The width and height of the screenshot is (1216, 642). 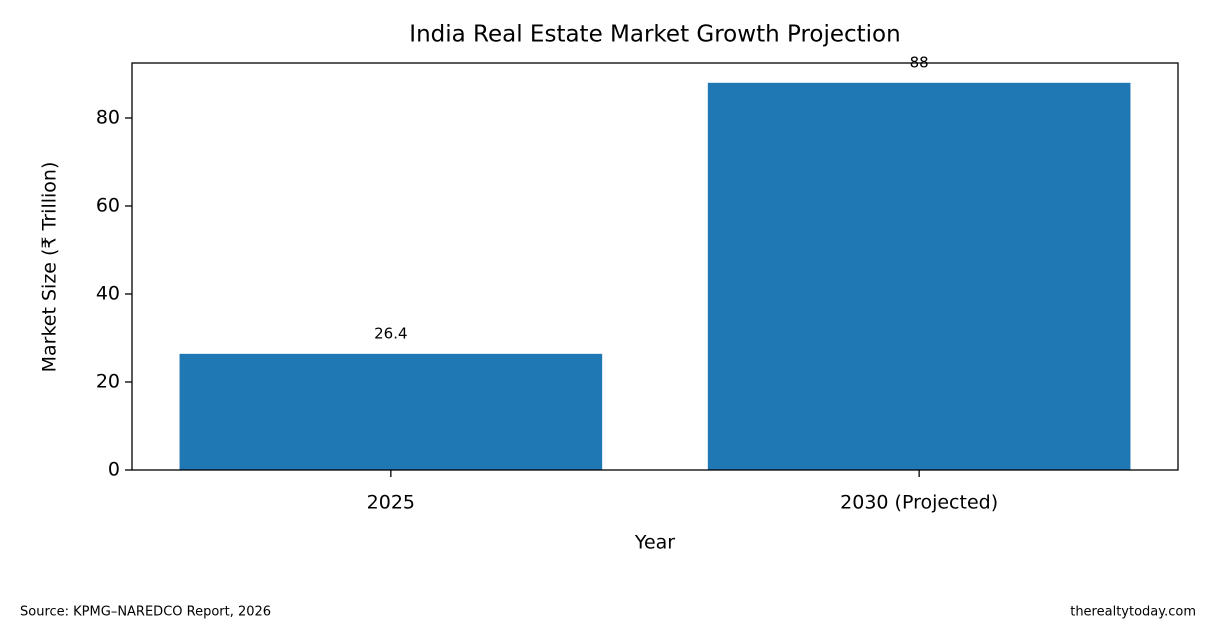 I want to click on source-note: Source: KPMG–NAREDCO Report, 2026, so click(x=145, y=612).